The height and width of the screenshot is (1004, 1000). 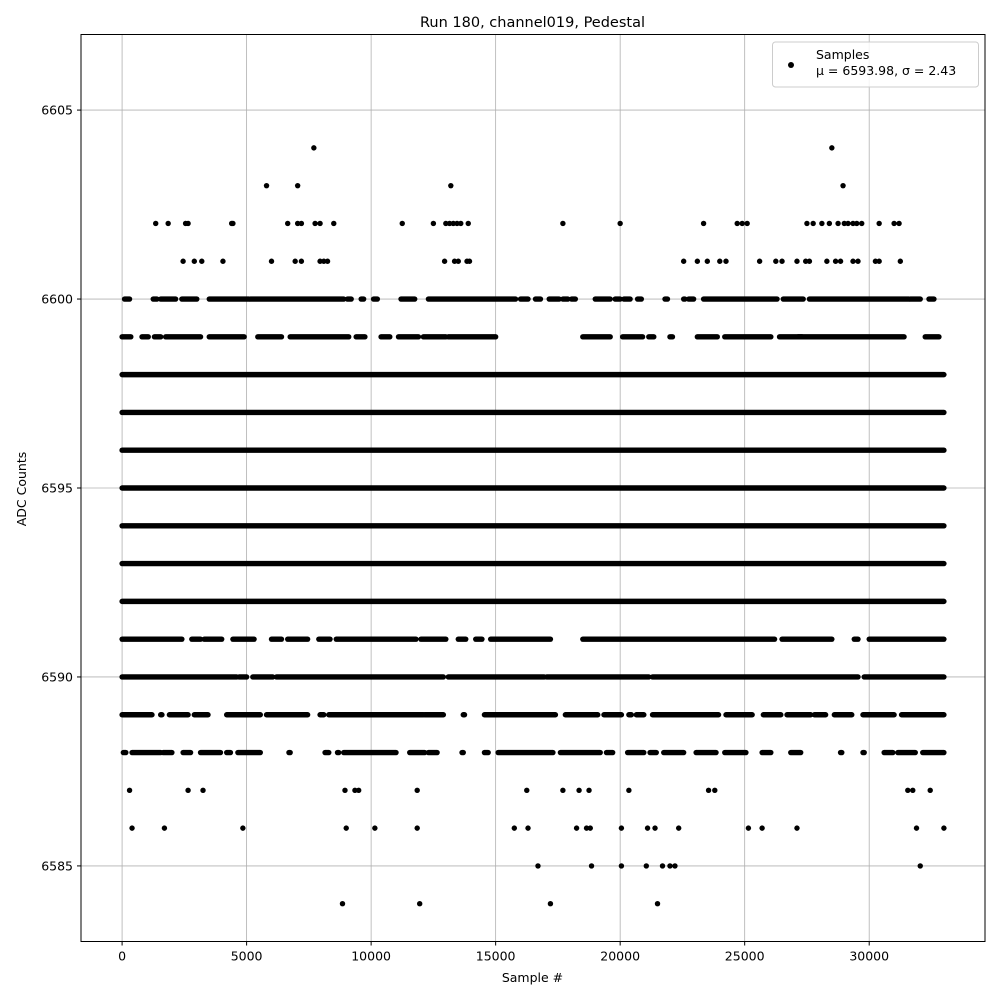 I want to click on y-tick-label: 6595, so click(x=57, y=488).